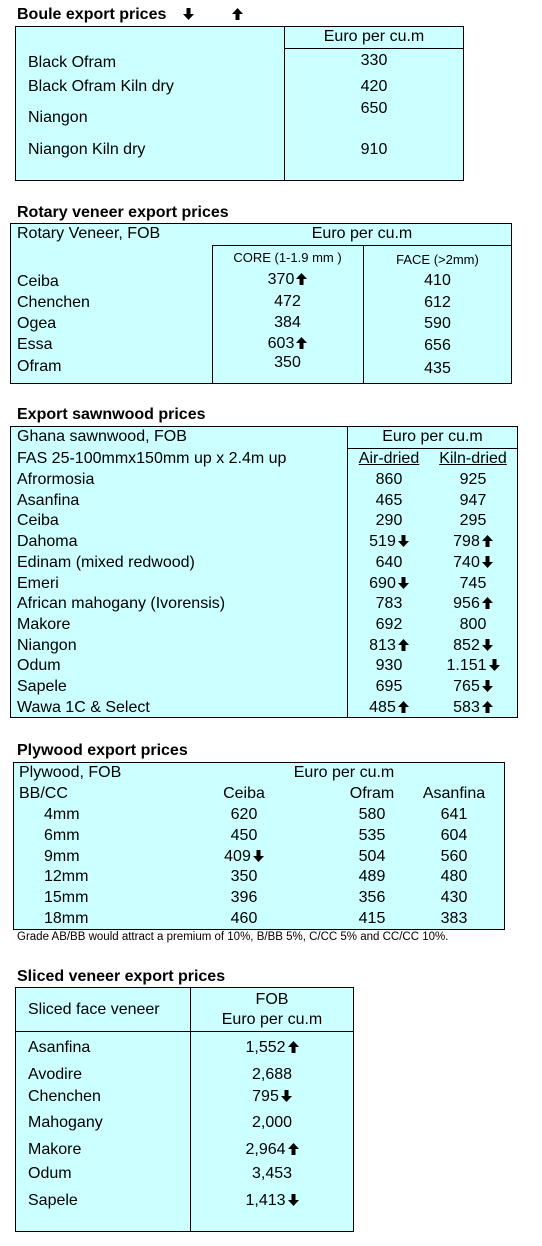 This screenshot has width=542, height=1246. What do you see at coordinates (389, 562) in the screenshot?
I see `sawnwood-row-air: 640` at bounding box center [389, 562].